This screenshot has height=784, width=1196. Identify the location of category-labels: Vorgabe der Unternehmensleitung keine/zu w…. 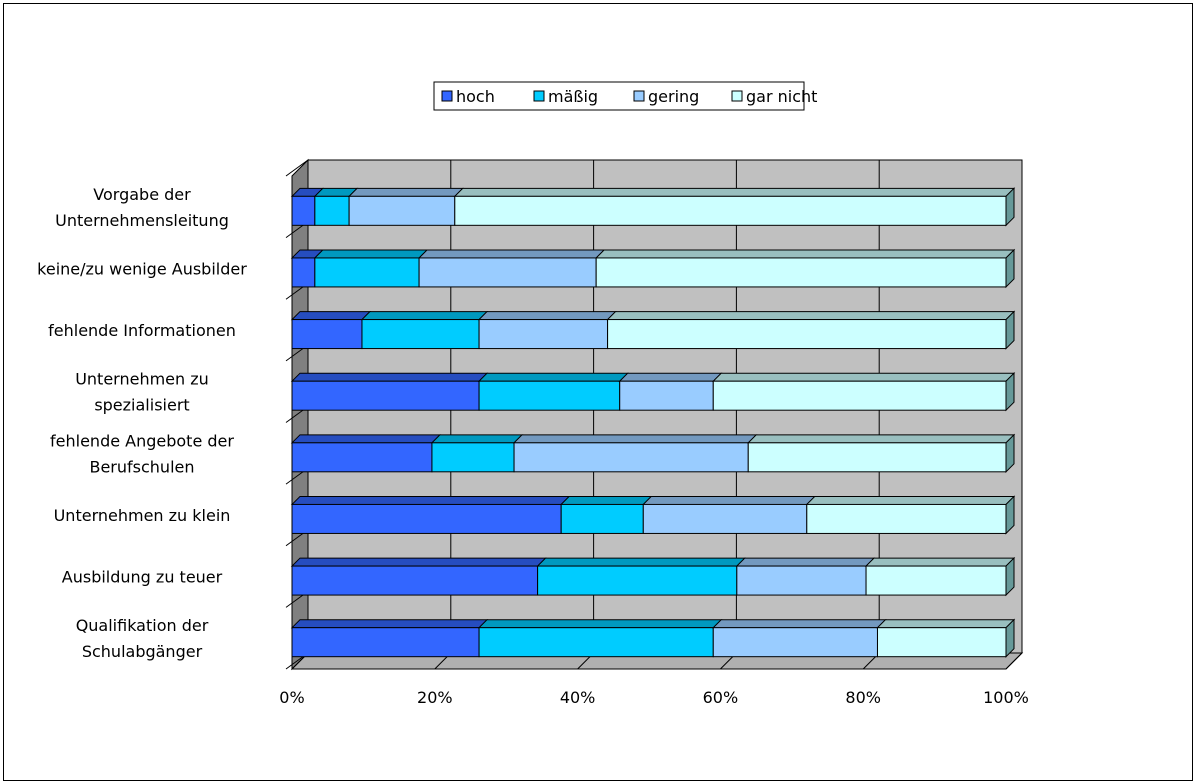
(142, 423).